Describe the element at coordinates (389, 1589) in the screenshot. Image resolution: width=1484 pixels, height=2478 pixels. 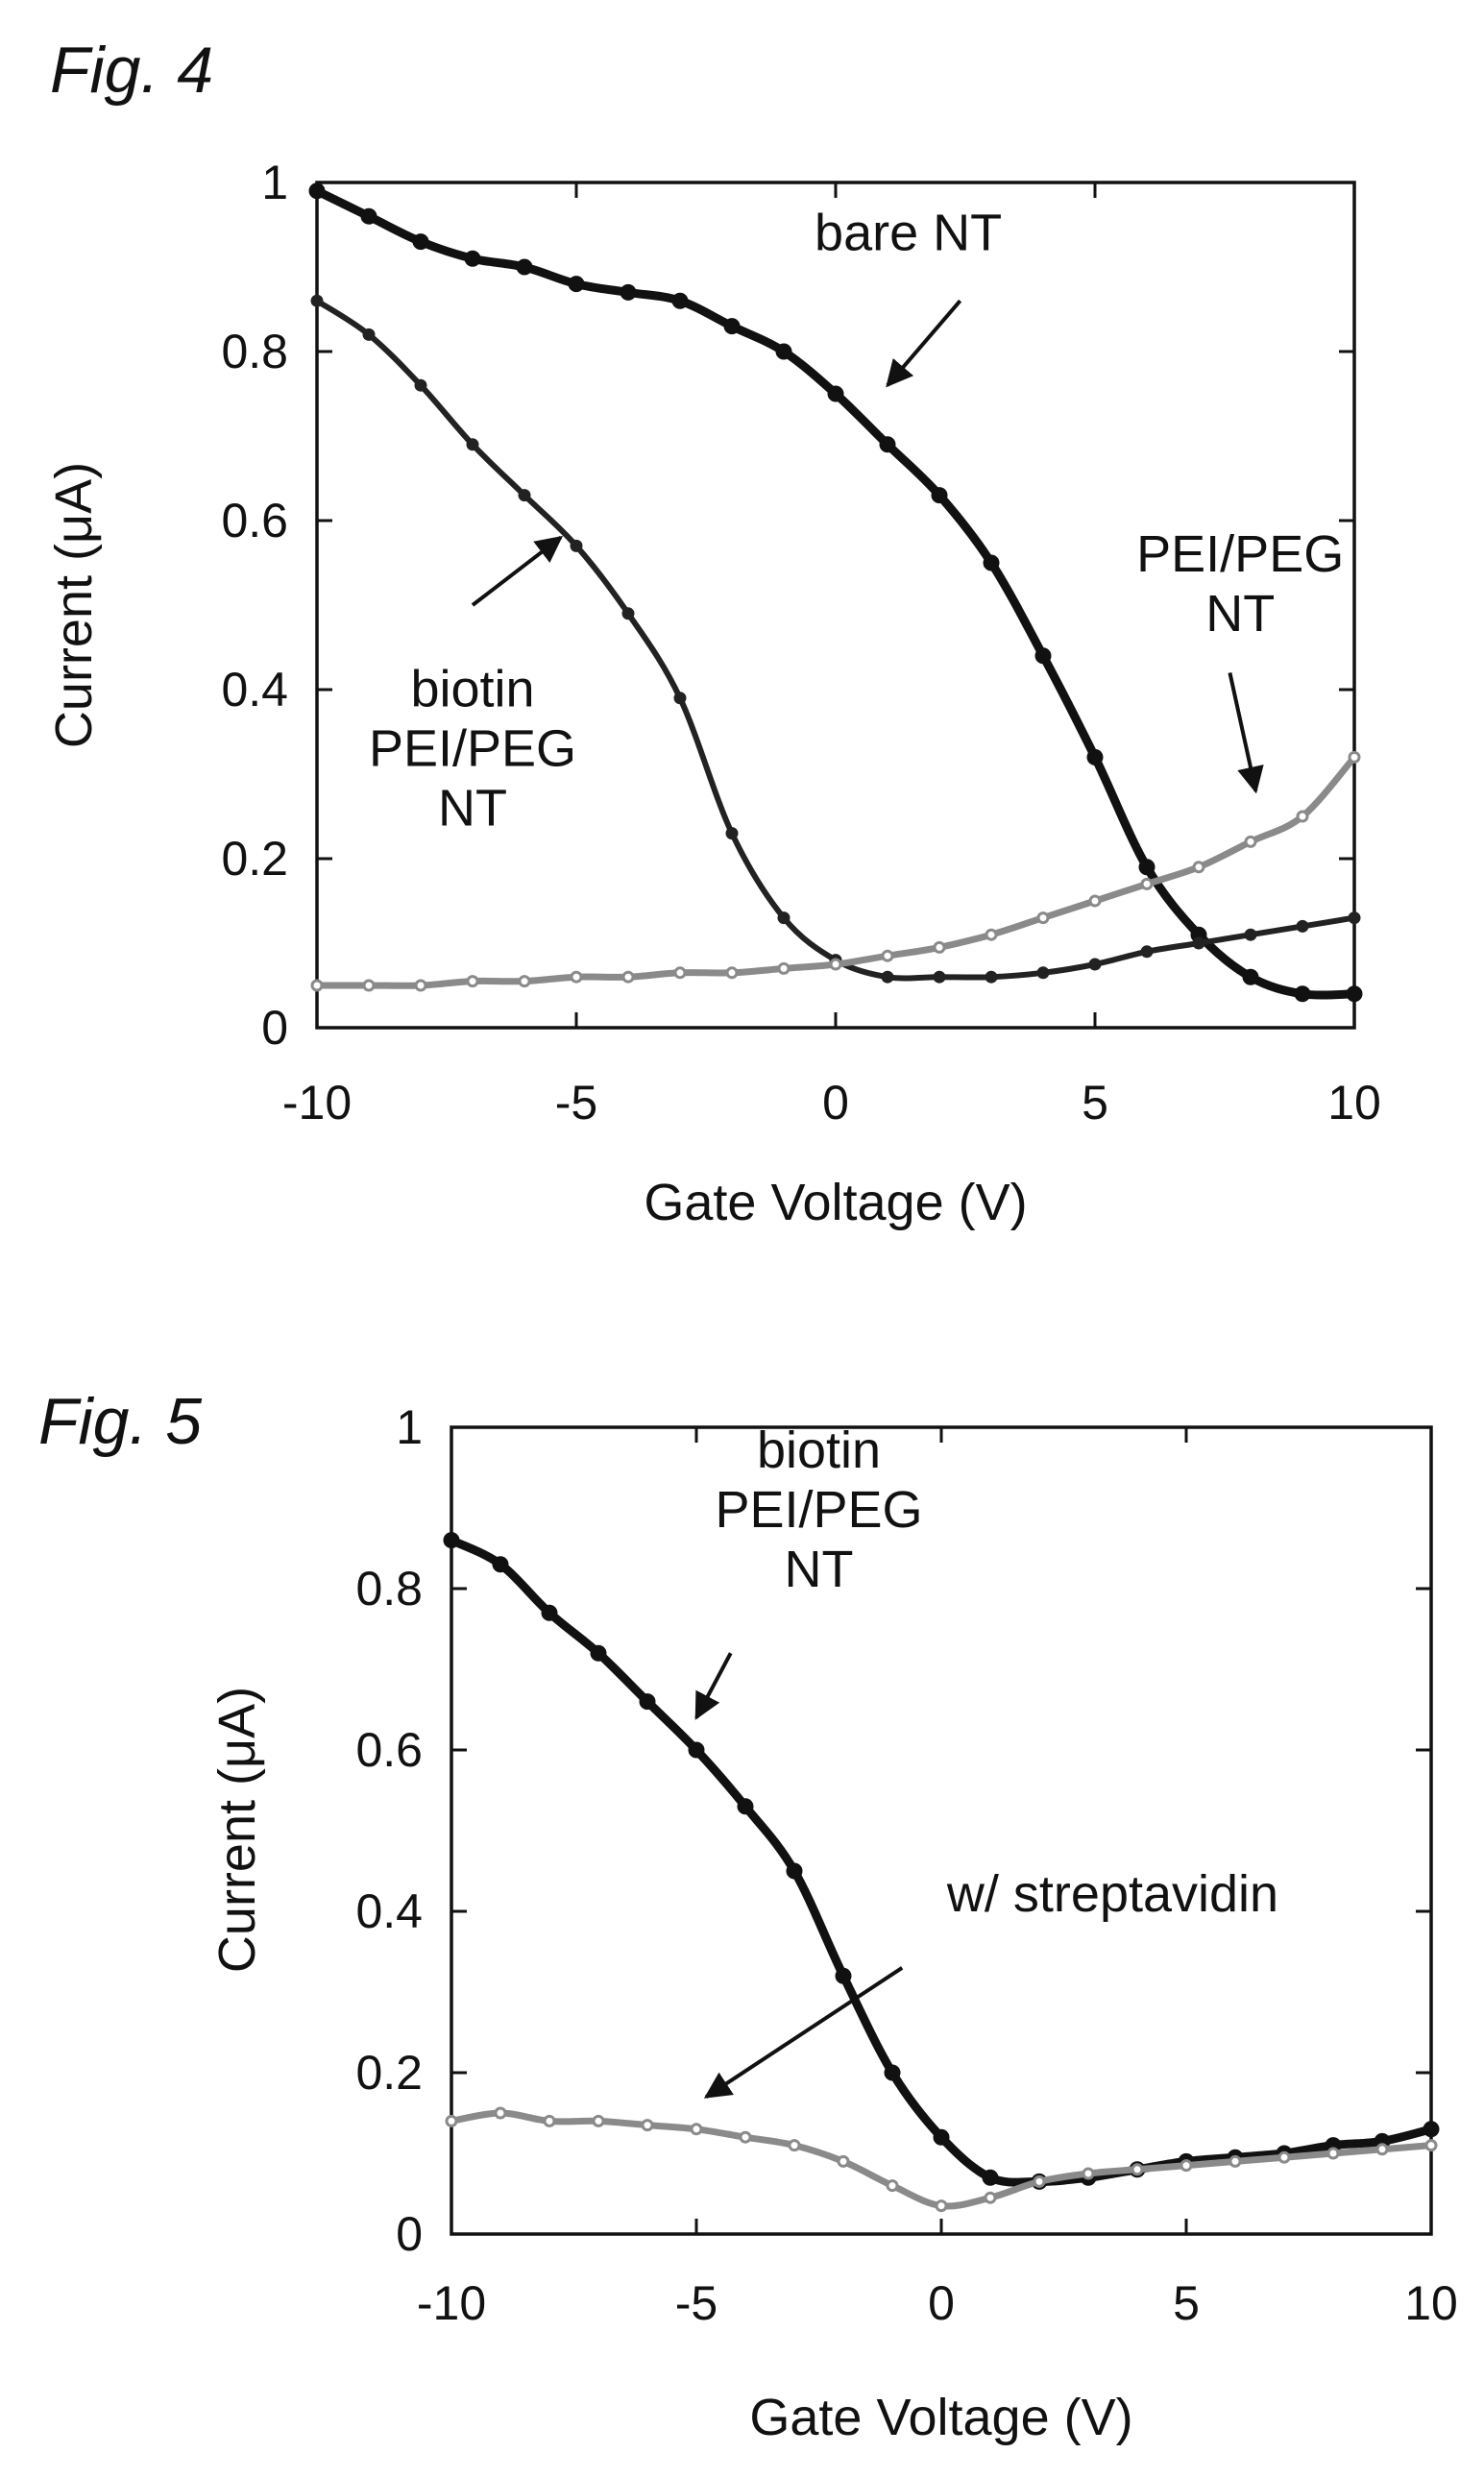
I see `fig5-y-tick-label: 0.8` at that location.